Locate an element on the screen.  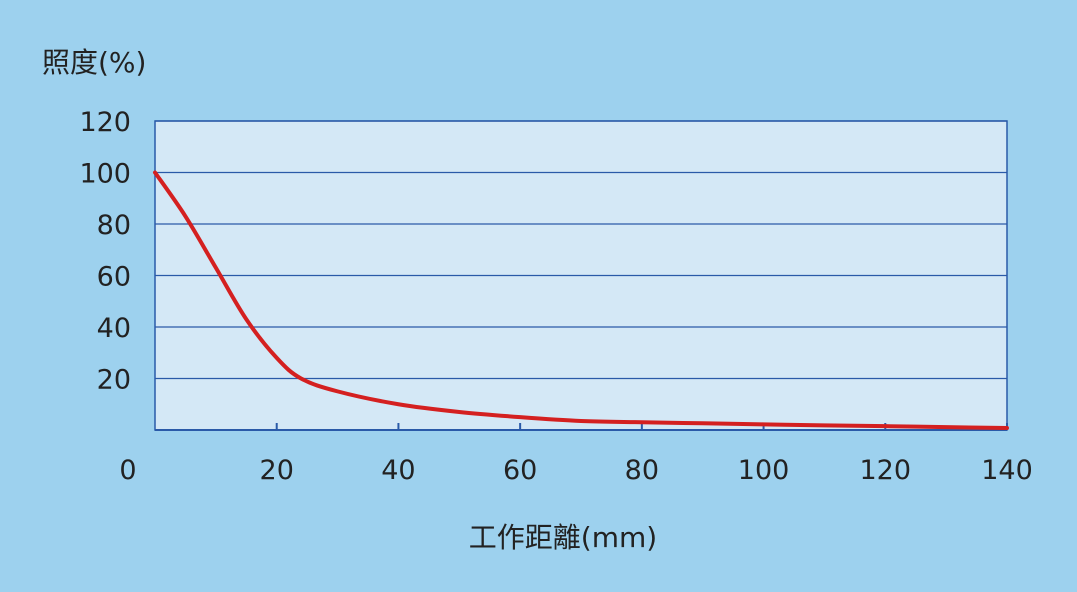
x-axis-label: 工作距離(mm) is located at coordinates (563, 537).